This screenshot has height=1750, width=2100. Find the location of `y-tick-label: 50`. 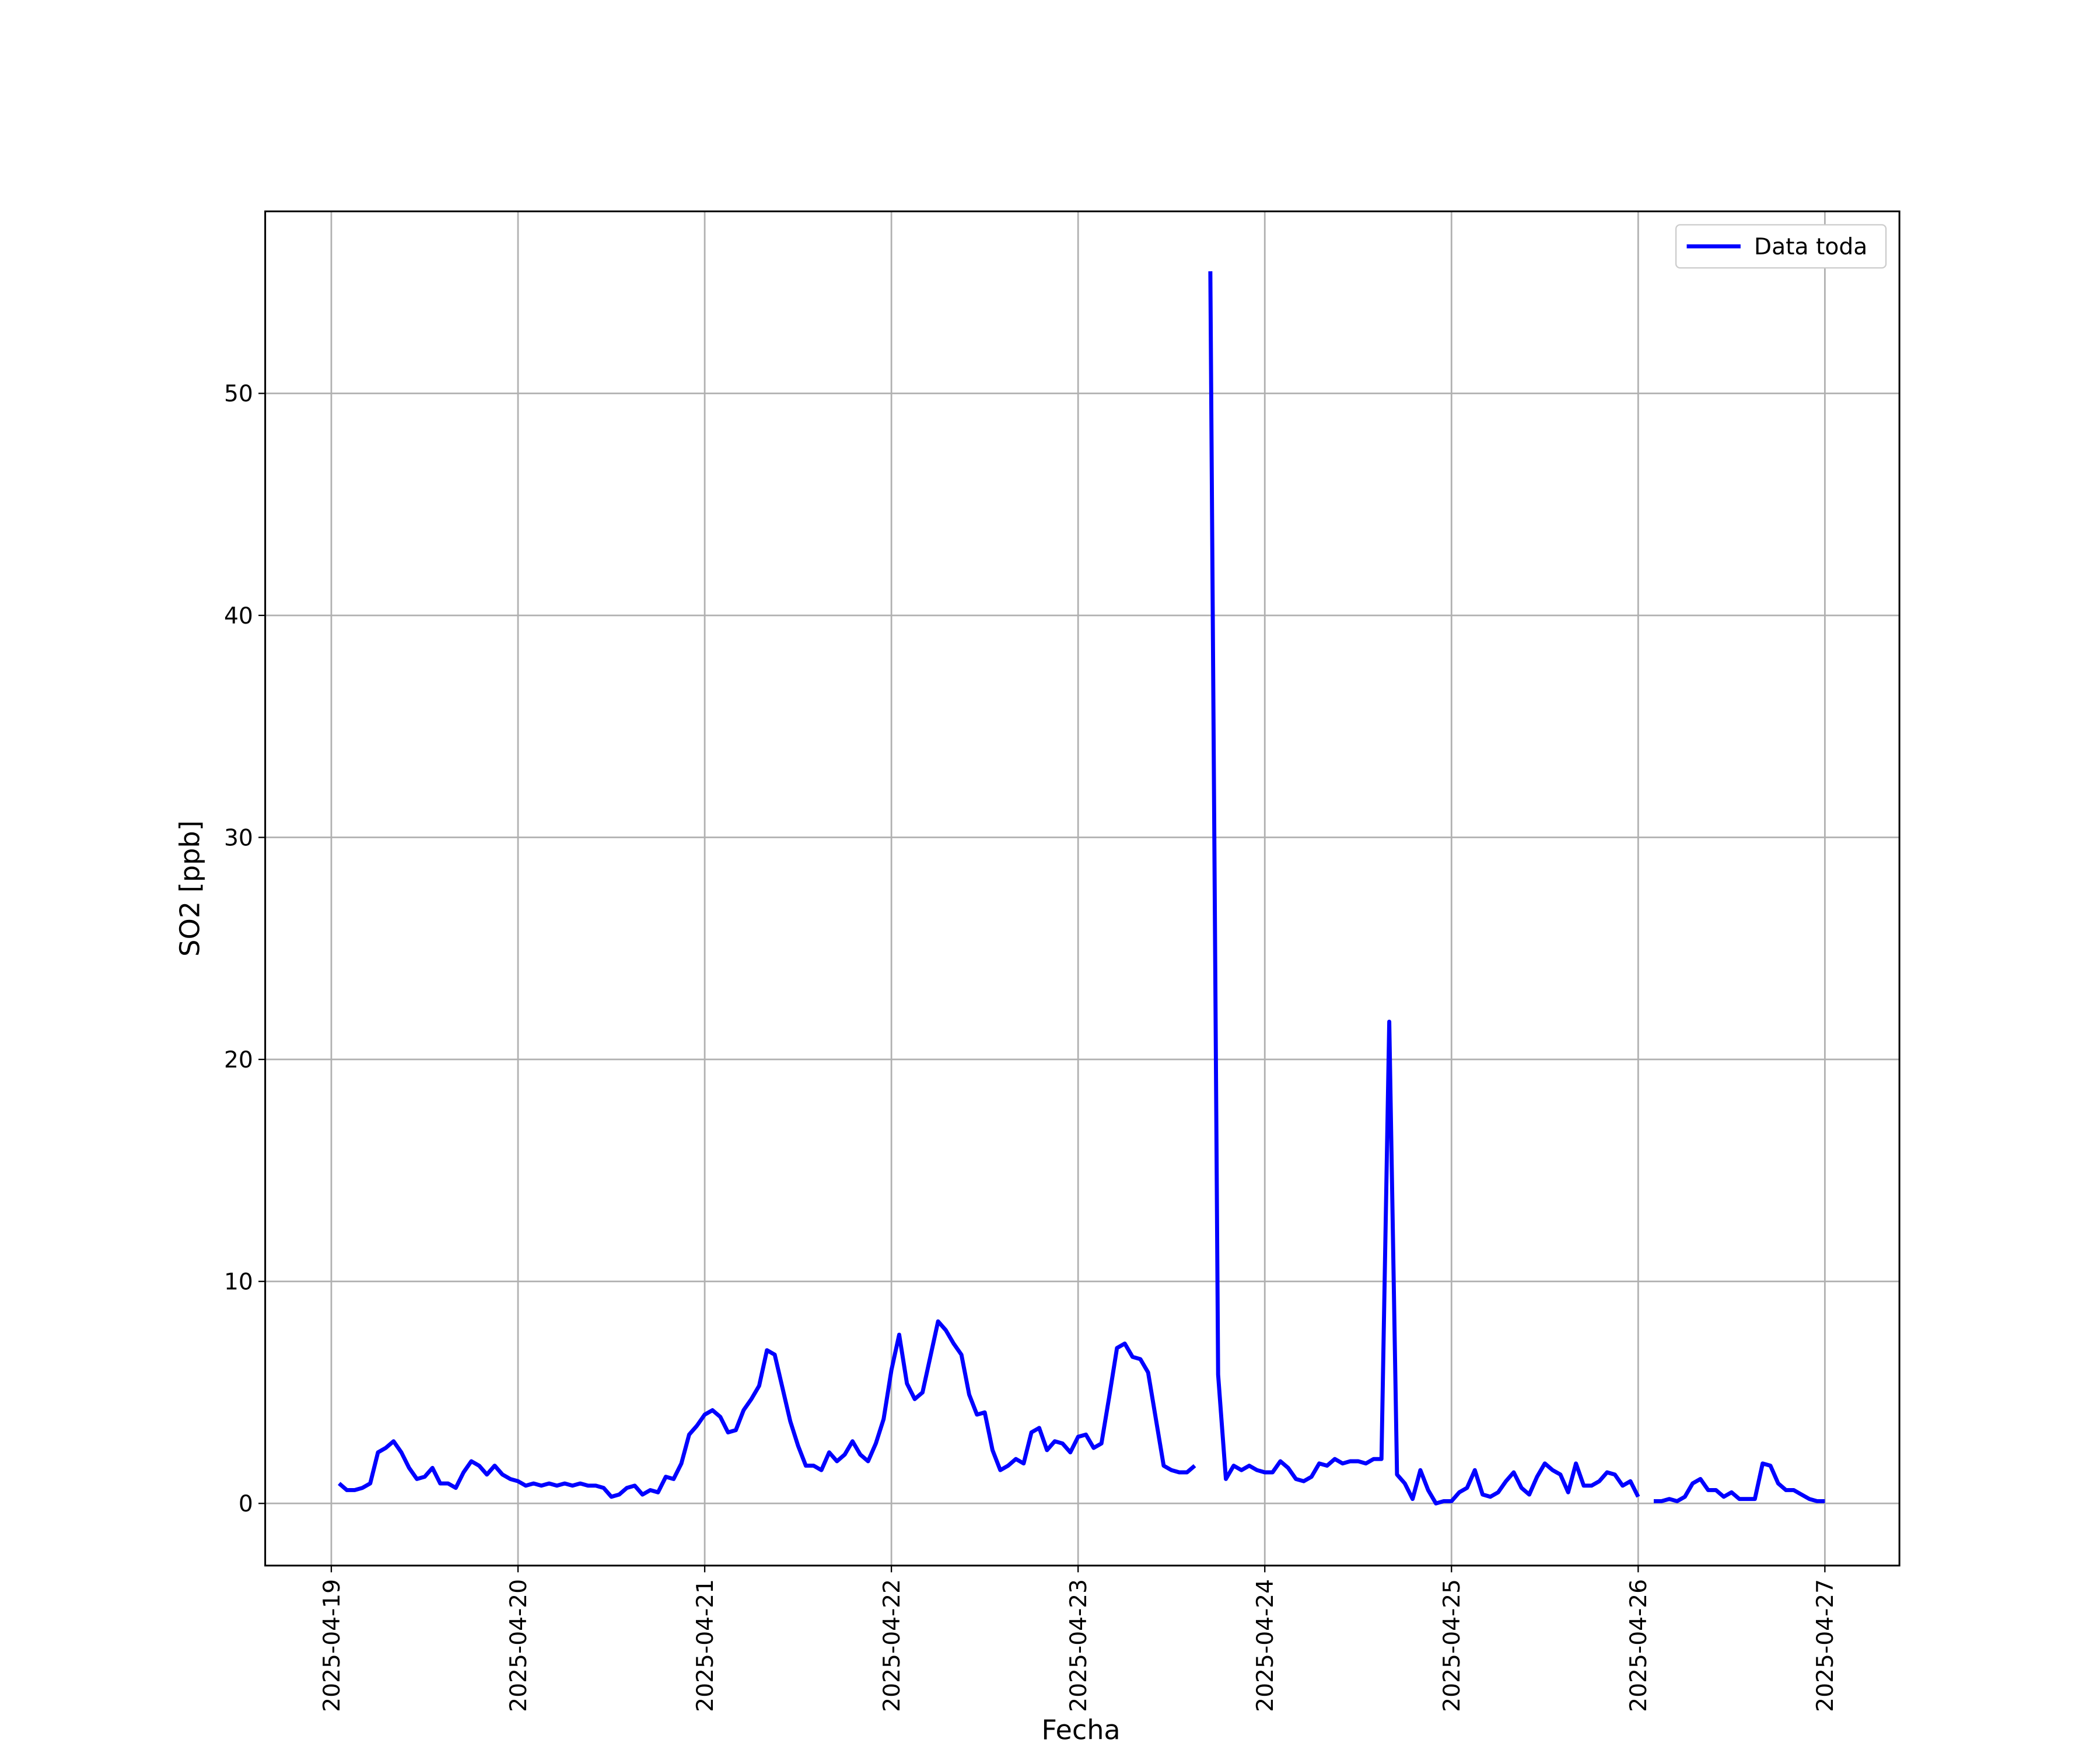

y-tick-label: 50 is located at coordinates (238, 394).